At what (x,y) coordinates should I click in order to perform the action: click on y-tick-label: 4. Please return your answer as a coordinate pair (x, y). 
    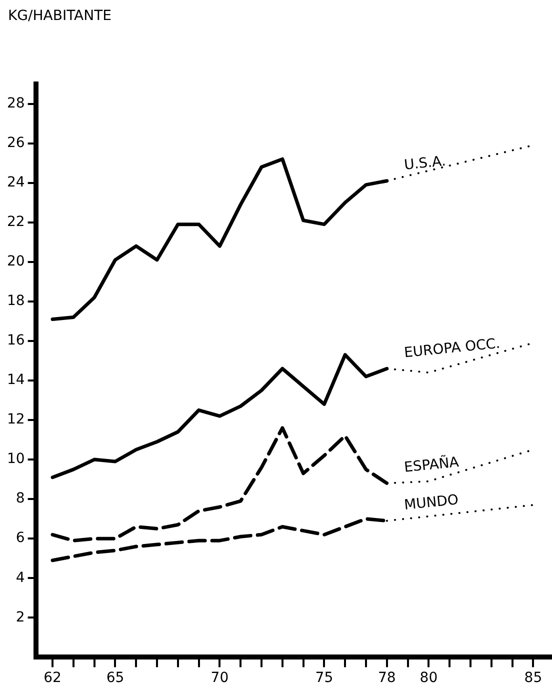
    Looking at the image, I should click on (20, 578).